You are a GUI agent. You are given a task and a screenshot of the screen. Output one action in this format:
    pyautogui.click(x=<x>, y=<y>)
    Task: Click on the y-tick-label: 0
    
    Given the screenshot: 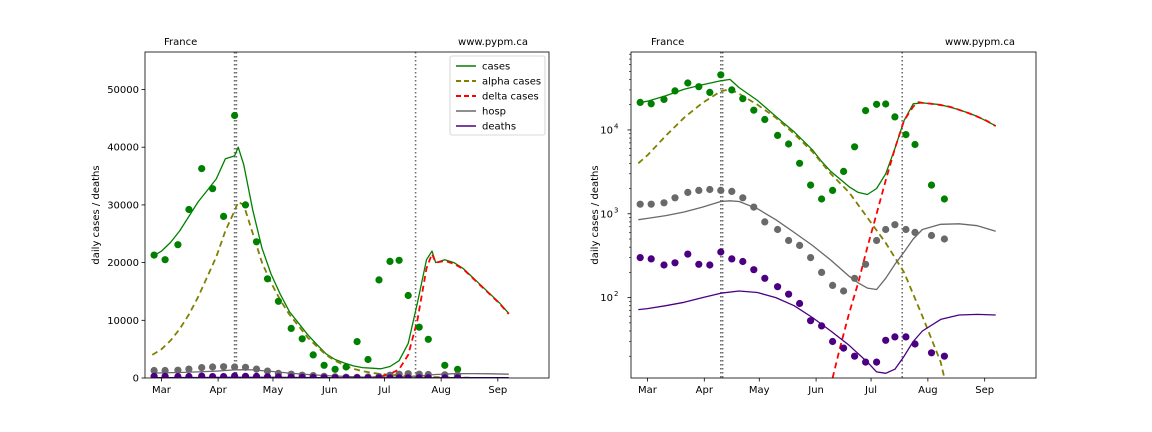 What is the action you would take?
    pyautogui.click(x=136, y=379)
    